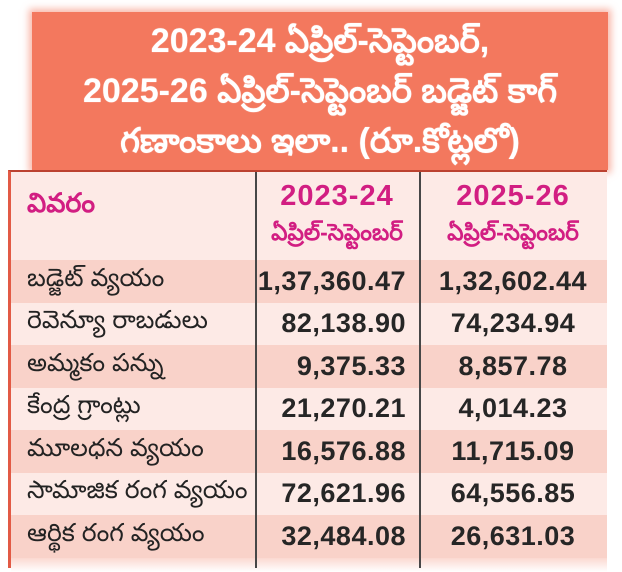  I want to click on row-label: బడ్జెట్ వ్యయం, so click(96, 277).